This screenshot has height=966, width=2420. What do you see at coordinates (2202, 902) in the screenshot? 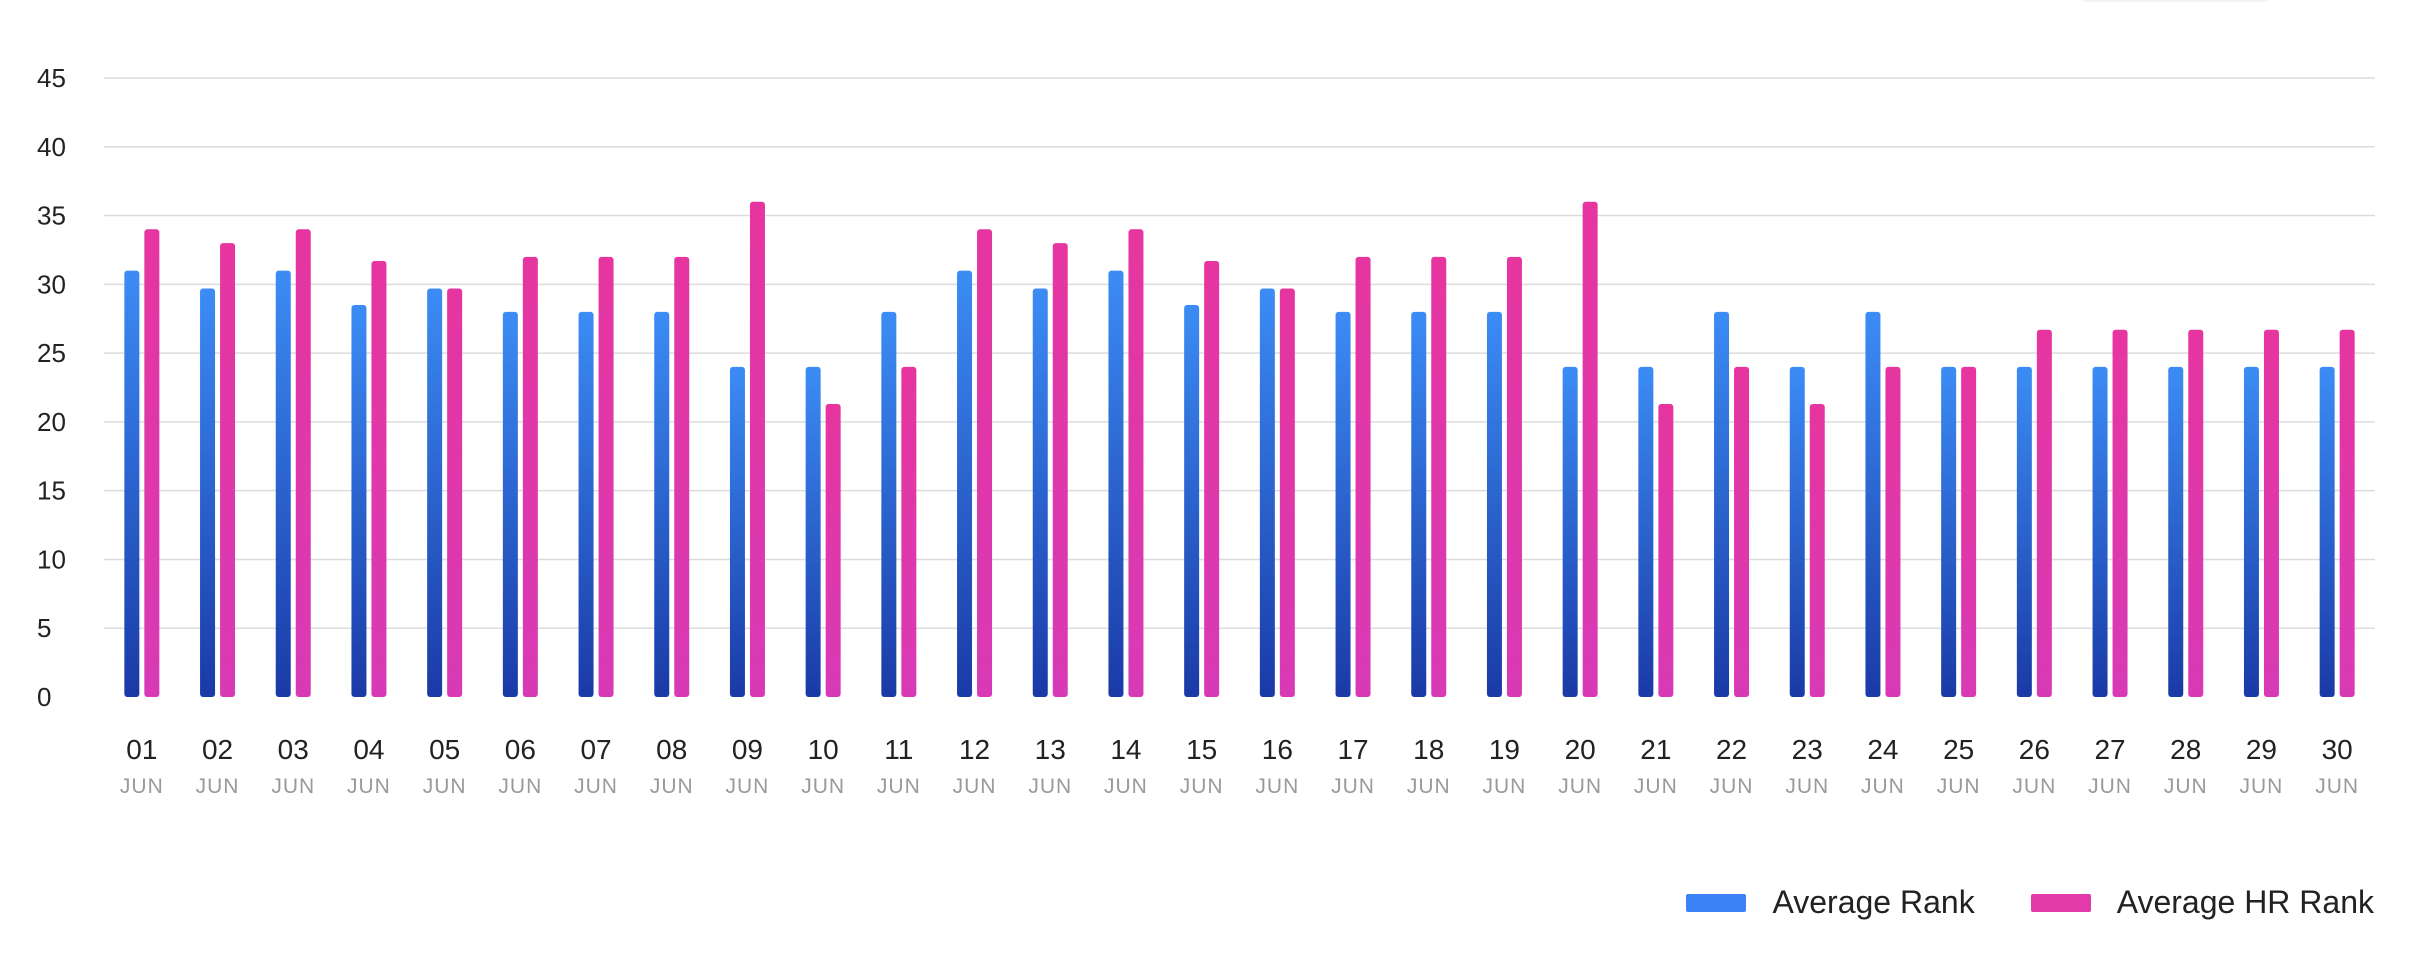
I see `legend-item-average-hr-rank: Average HR Rank` at bounding box center [2202, 902].